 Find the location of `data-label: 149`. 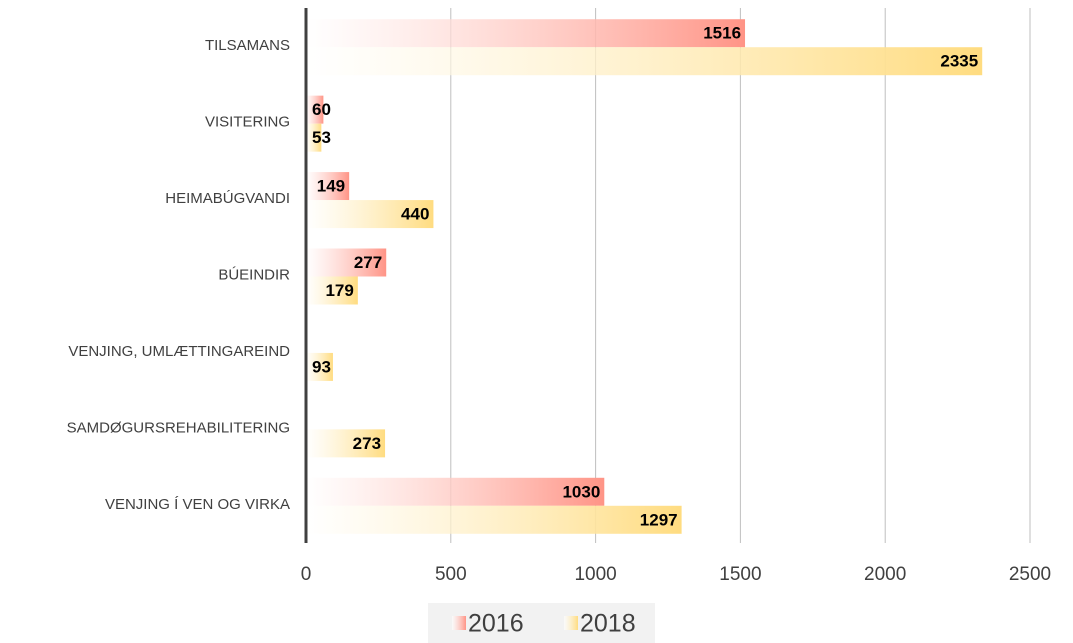

data-label: 149 is located at coordinates (331, 186).